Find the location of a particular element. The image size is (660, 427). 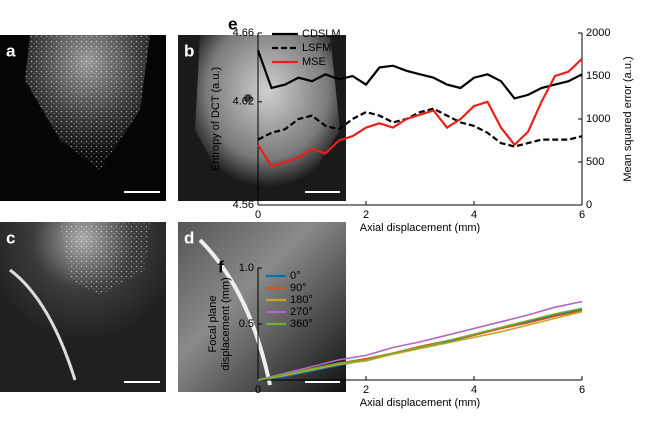

legend-label: 0° is located at coordinates (295, 276).